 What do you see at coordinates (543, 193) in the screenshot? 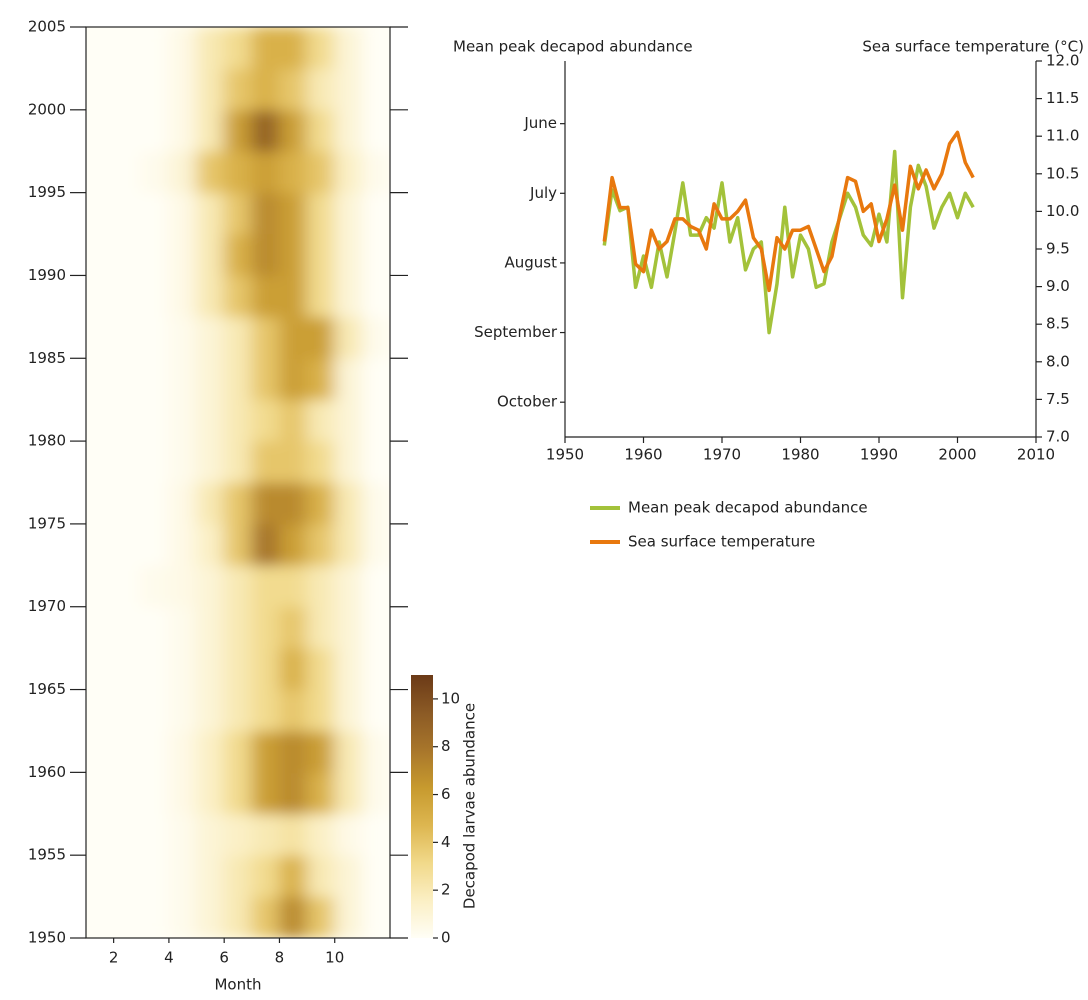
I see `y-tick-label: July` at bounding box center [543, 193].